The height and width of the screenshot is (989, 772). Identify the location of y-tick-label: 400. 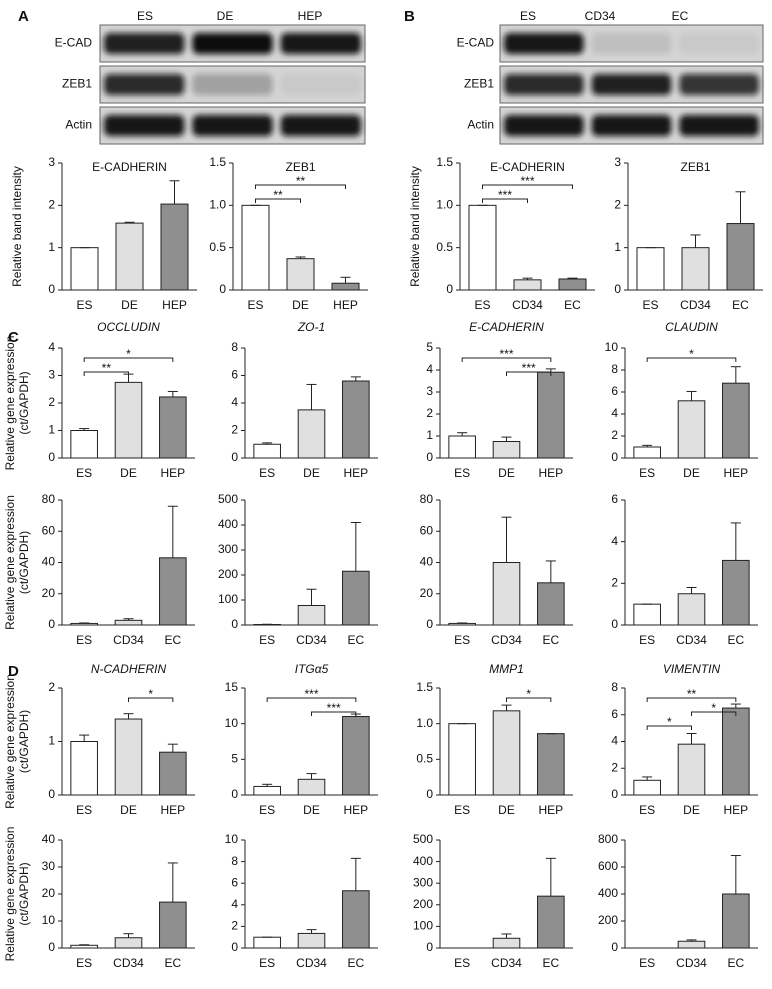
(228, 524).